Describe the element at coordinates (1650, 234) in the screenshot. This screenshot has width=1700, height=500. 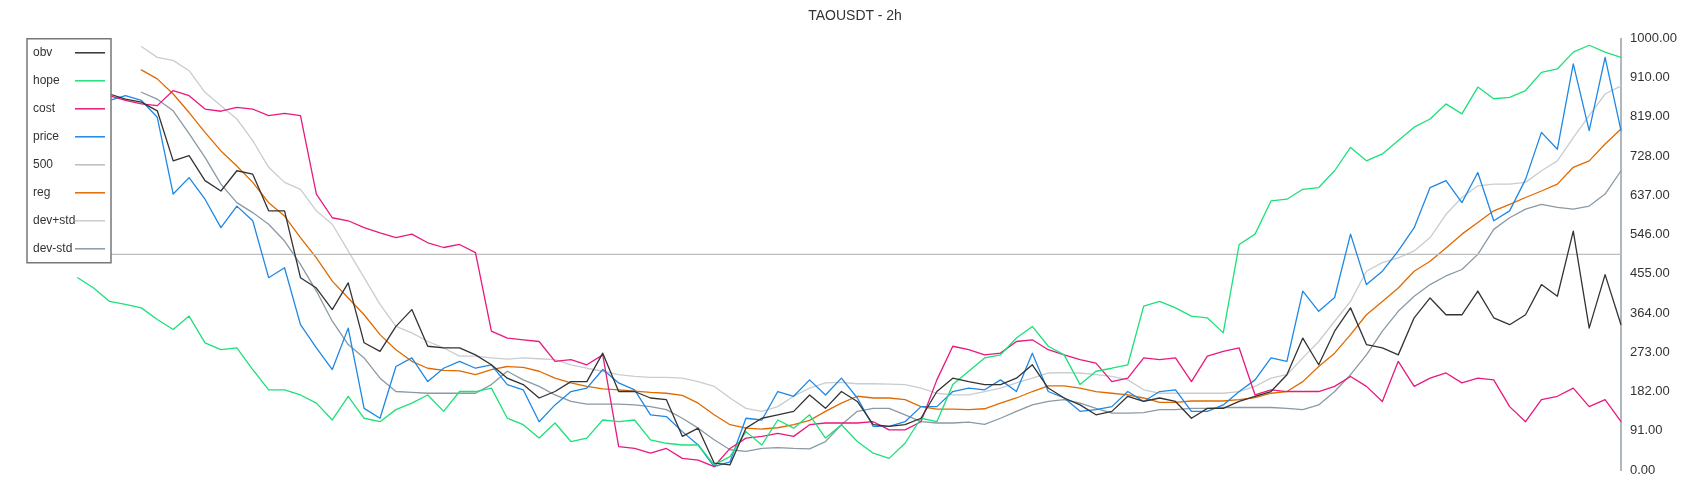
I see `y-tick-label: 546.00` at that location.